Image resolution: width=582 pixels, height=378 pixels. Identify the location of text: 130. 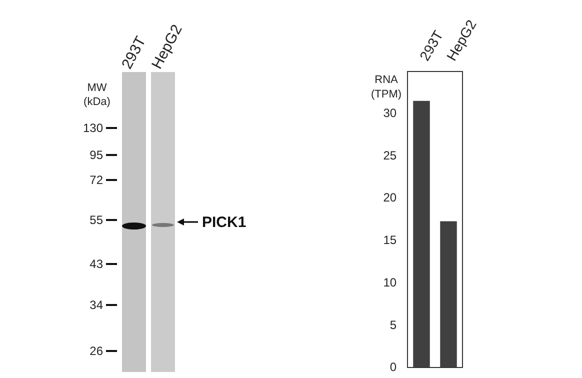
(93, 128).